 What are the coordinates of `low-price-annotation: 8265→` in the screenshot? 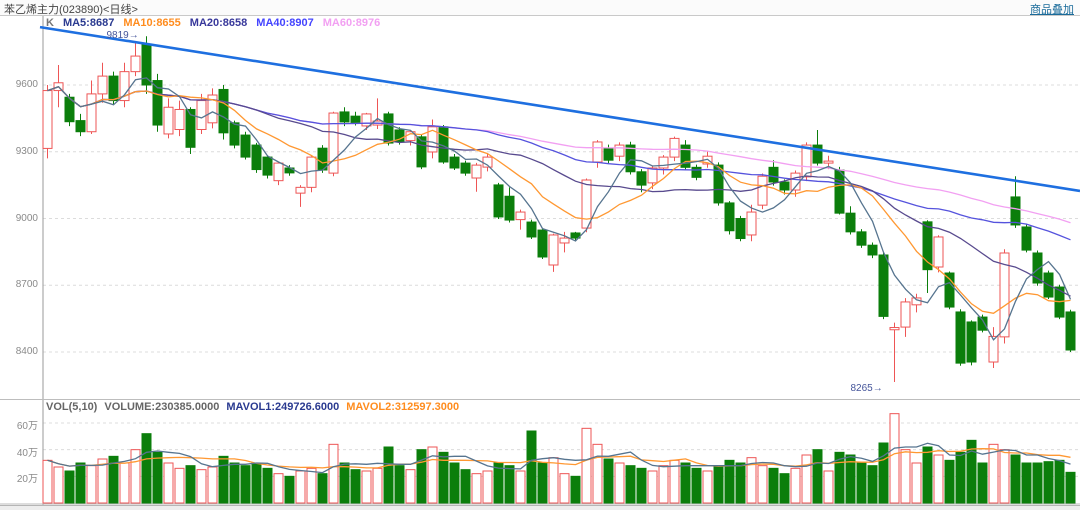 It's located at (866, 389).